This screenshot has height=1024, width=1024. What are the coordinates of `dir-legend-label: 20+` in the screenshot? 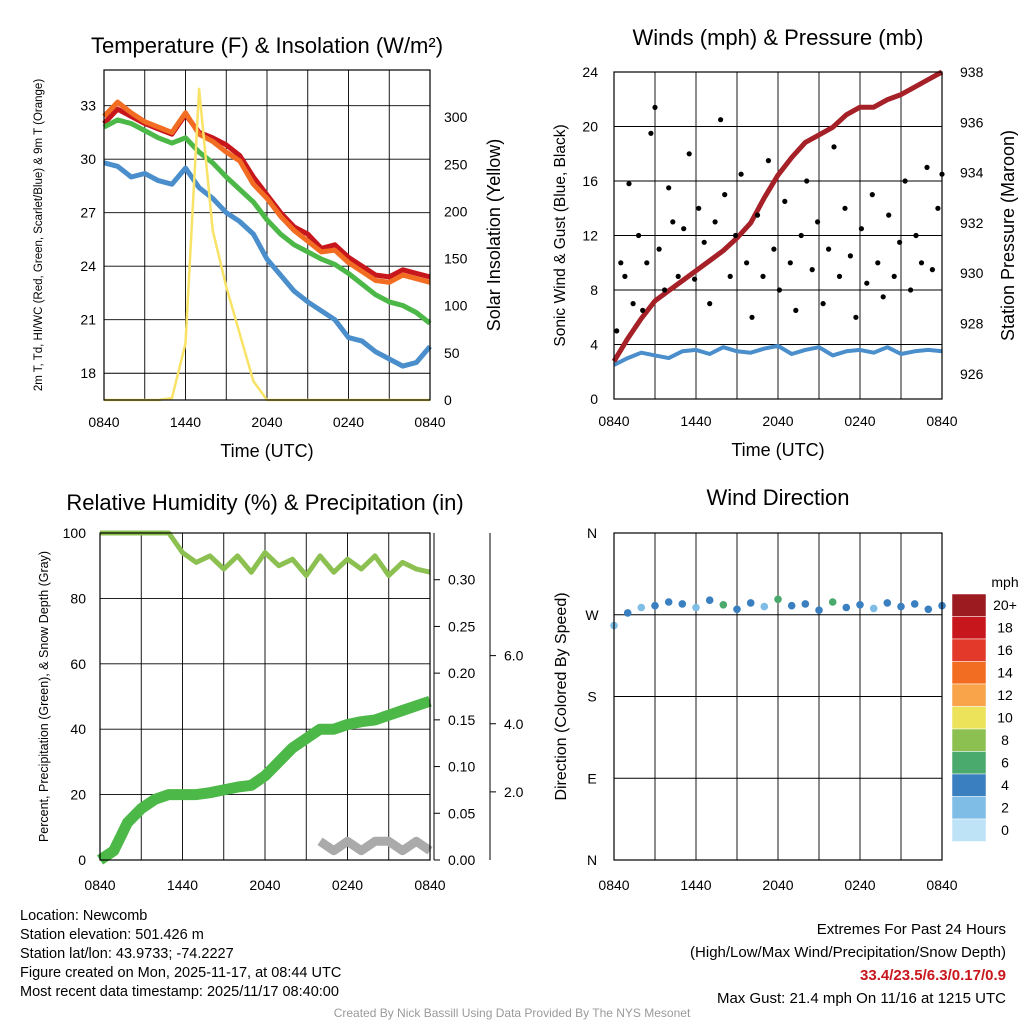 It's located at (1005, 605).